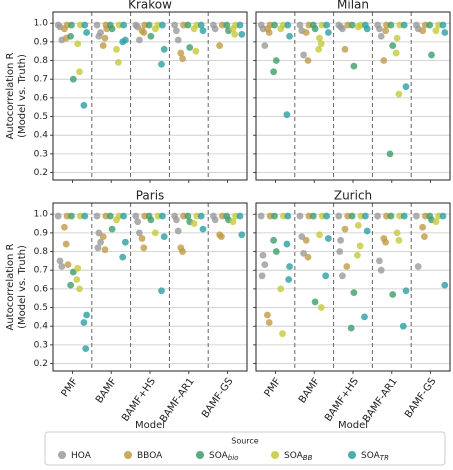 The height and width of the screenshot is (470, 453). What do you see at coordinates (380, 400) in the screenshot?
I see `x-tick-label: BAMF-AR1` at bounding box center [380, 400].